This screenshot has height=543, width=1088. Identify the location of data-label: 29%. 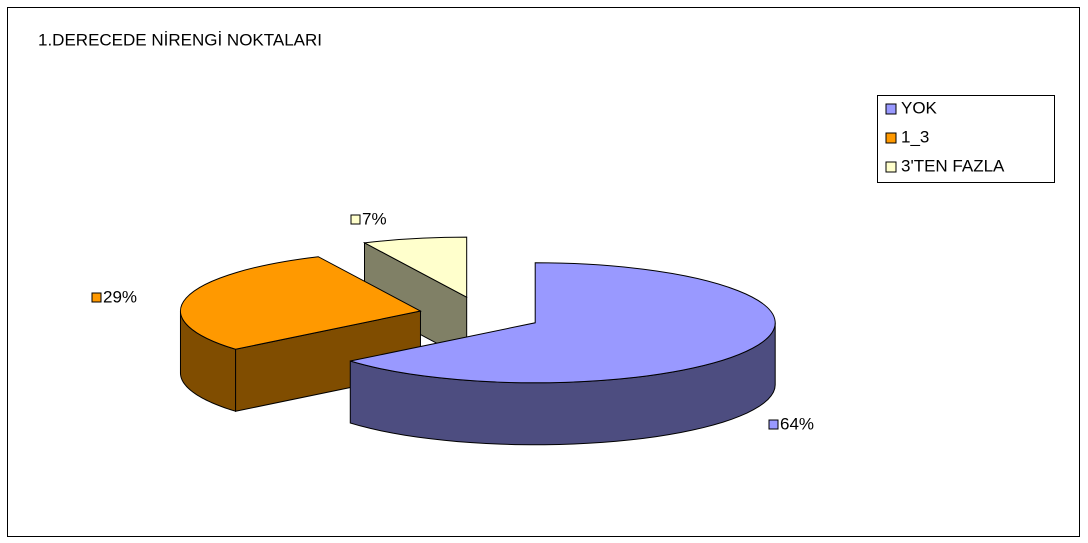
(120, 296).